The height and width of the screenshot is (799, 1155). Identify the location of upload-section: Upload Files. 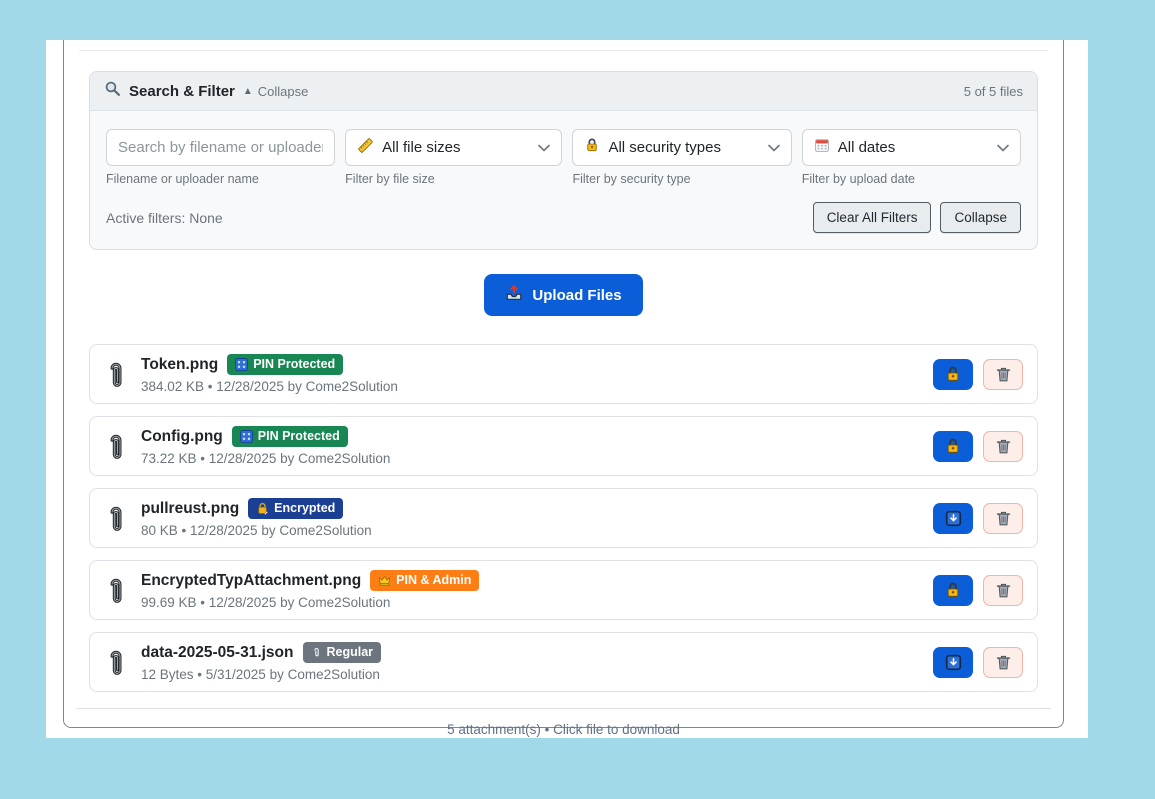
(563, 295).